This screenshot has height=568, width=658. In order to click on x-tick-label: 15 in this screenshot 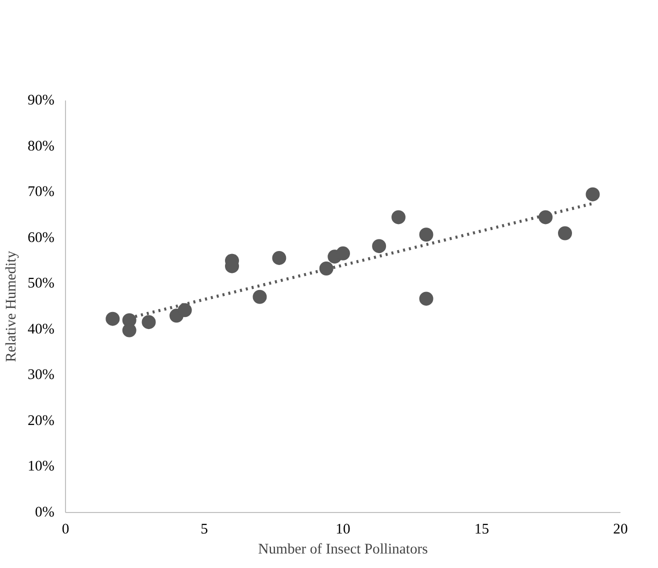, I will do `click(482, 530)`.